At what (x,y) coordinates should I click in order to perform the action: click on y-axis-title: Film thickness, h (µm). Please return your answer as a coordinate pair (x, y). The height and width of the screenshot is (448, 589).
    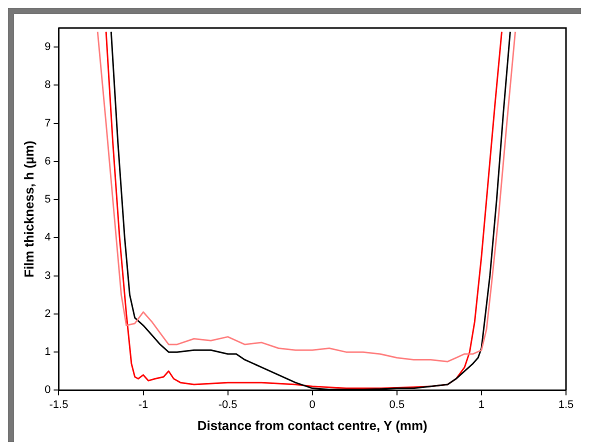
    Looking at the image, I should click on (28, 209).